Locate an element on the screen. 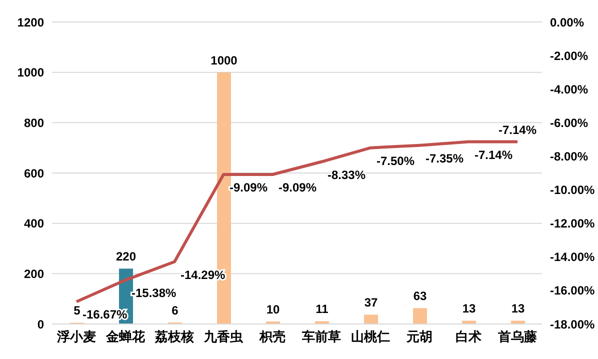  data-label: -7.35% is located at coordinates (445, 158).